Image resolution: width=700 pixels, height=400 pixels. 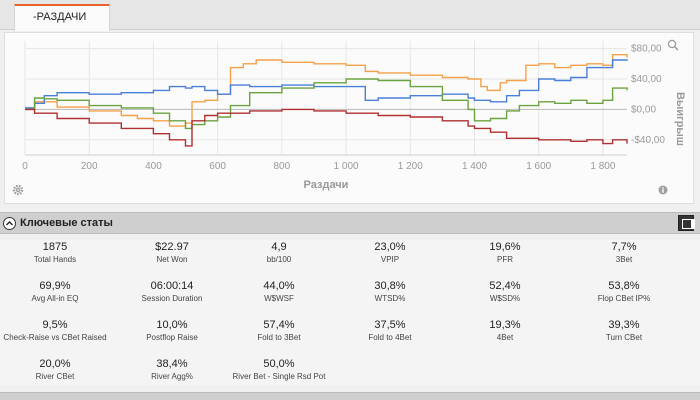 What do you see at coordinates (25, 166) in the screenshot?
I see `x-tick-label: 0` at bounding box center [25, 166].